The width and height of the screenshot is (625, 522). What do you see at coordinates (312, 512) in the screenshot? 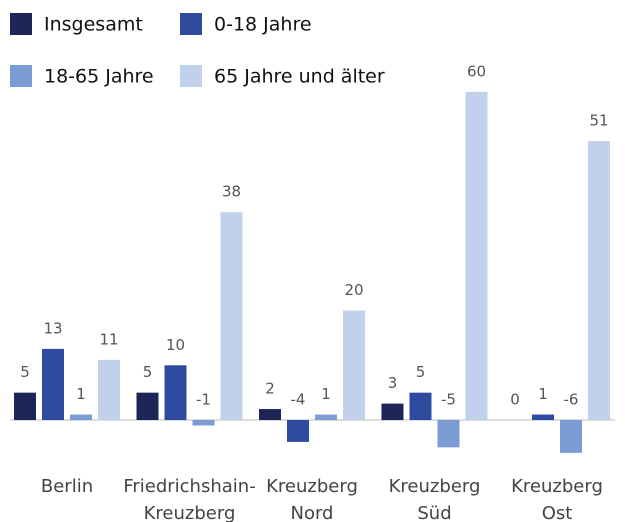
I see `x-tick-label: Nord` at bounding box center [312, 512].